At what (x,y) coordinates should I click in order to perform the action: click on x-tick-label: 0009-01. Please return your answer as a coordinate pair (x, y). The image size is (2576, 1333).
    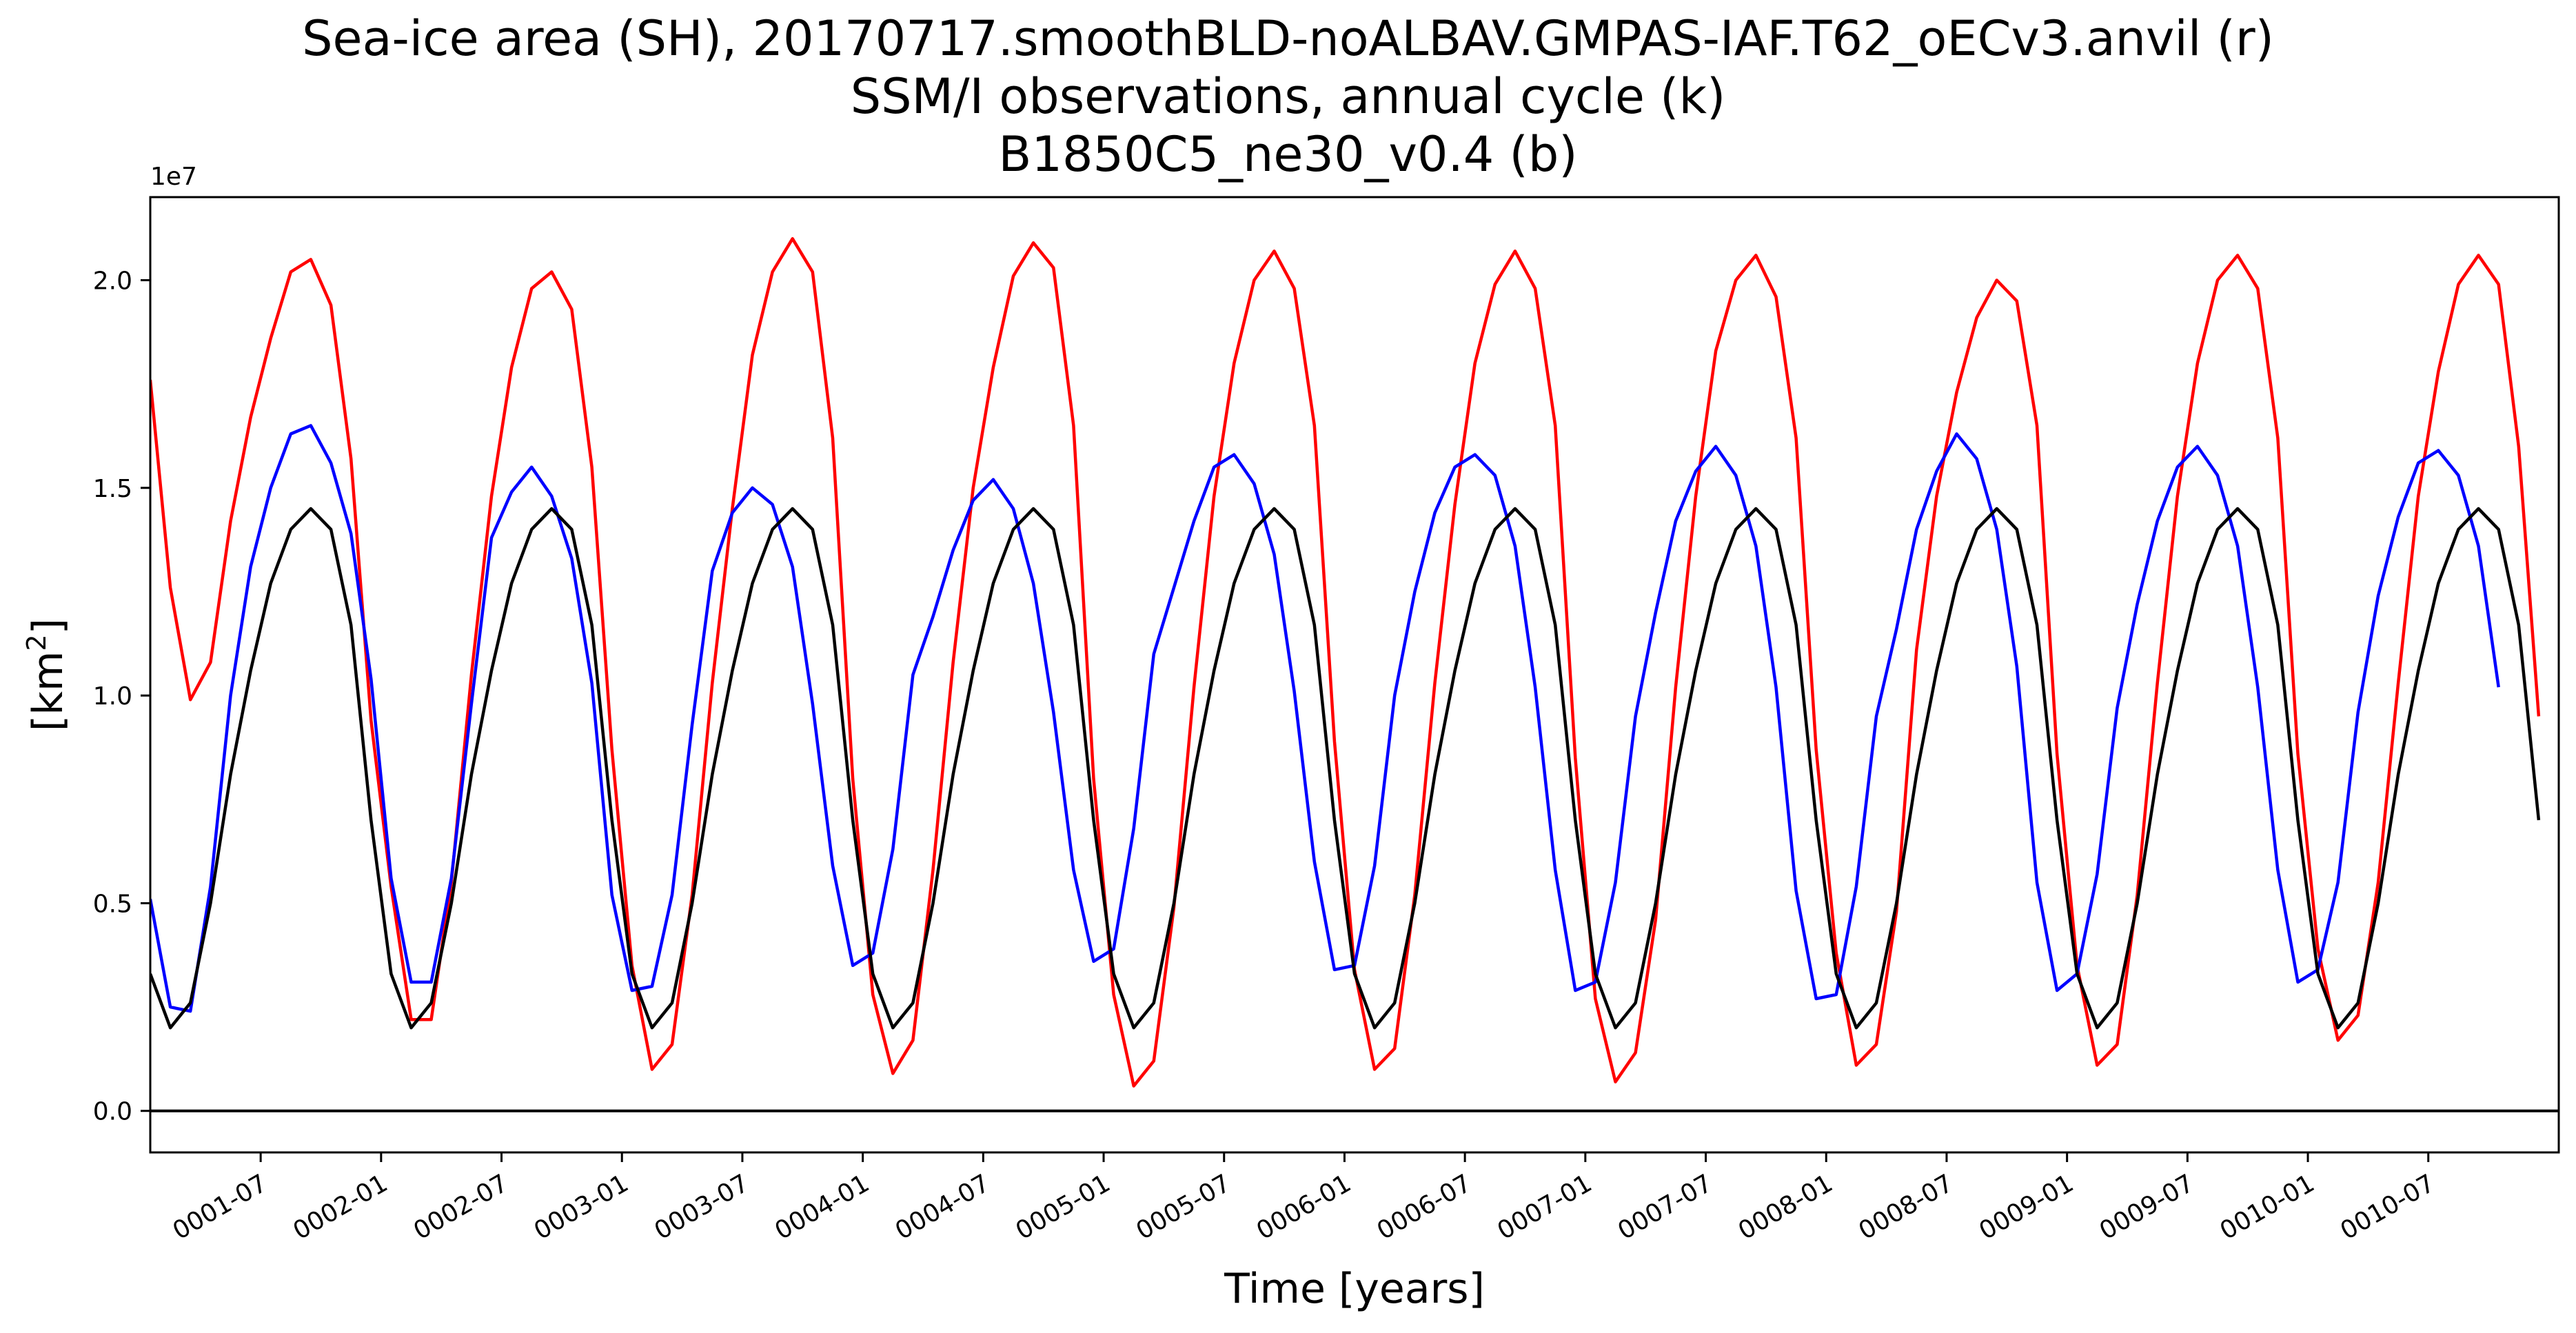
    Looking at the image, I should click on (2026, 1207).